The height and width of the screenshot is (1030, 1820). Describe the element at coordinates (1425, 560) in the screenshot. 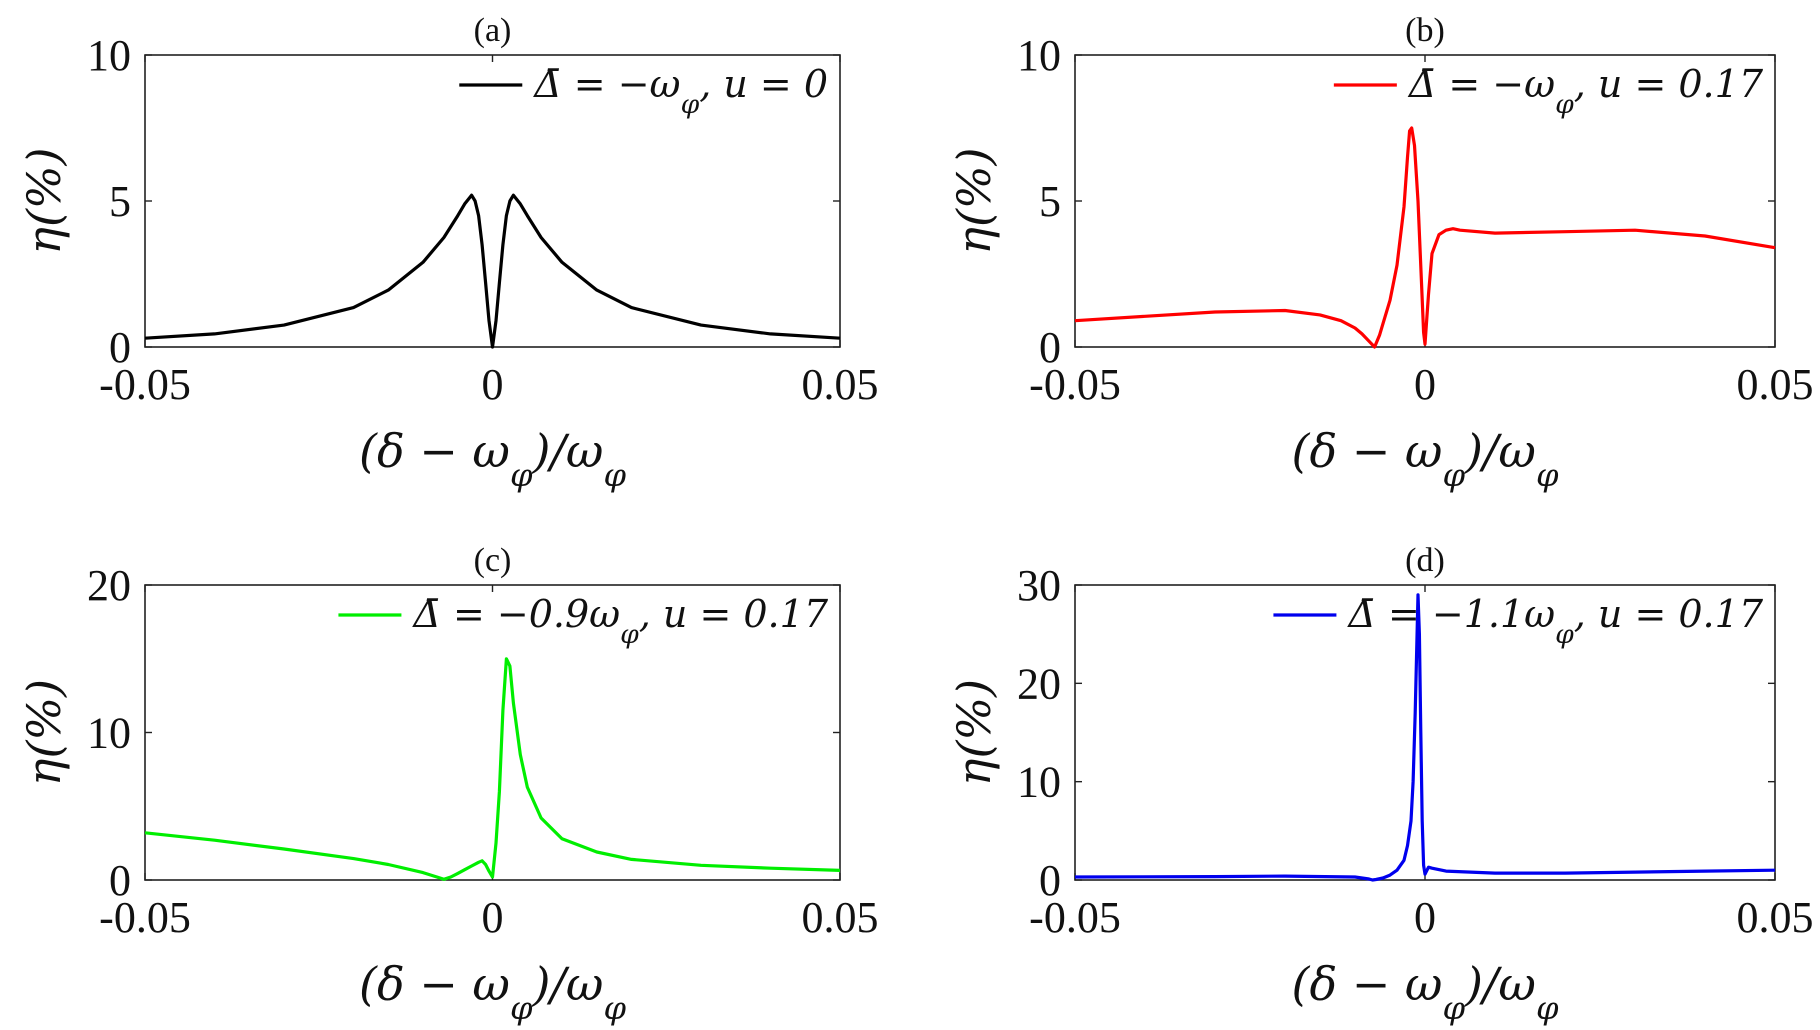

I see `panel-title: (d)` at that location.